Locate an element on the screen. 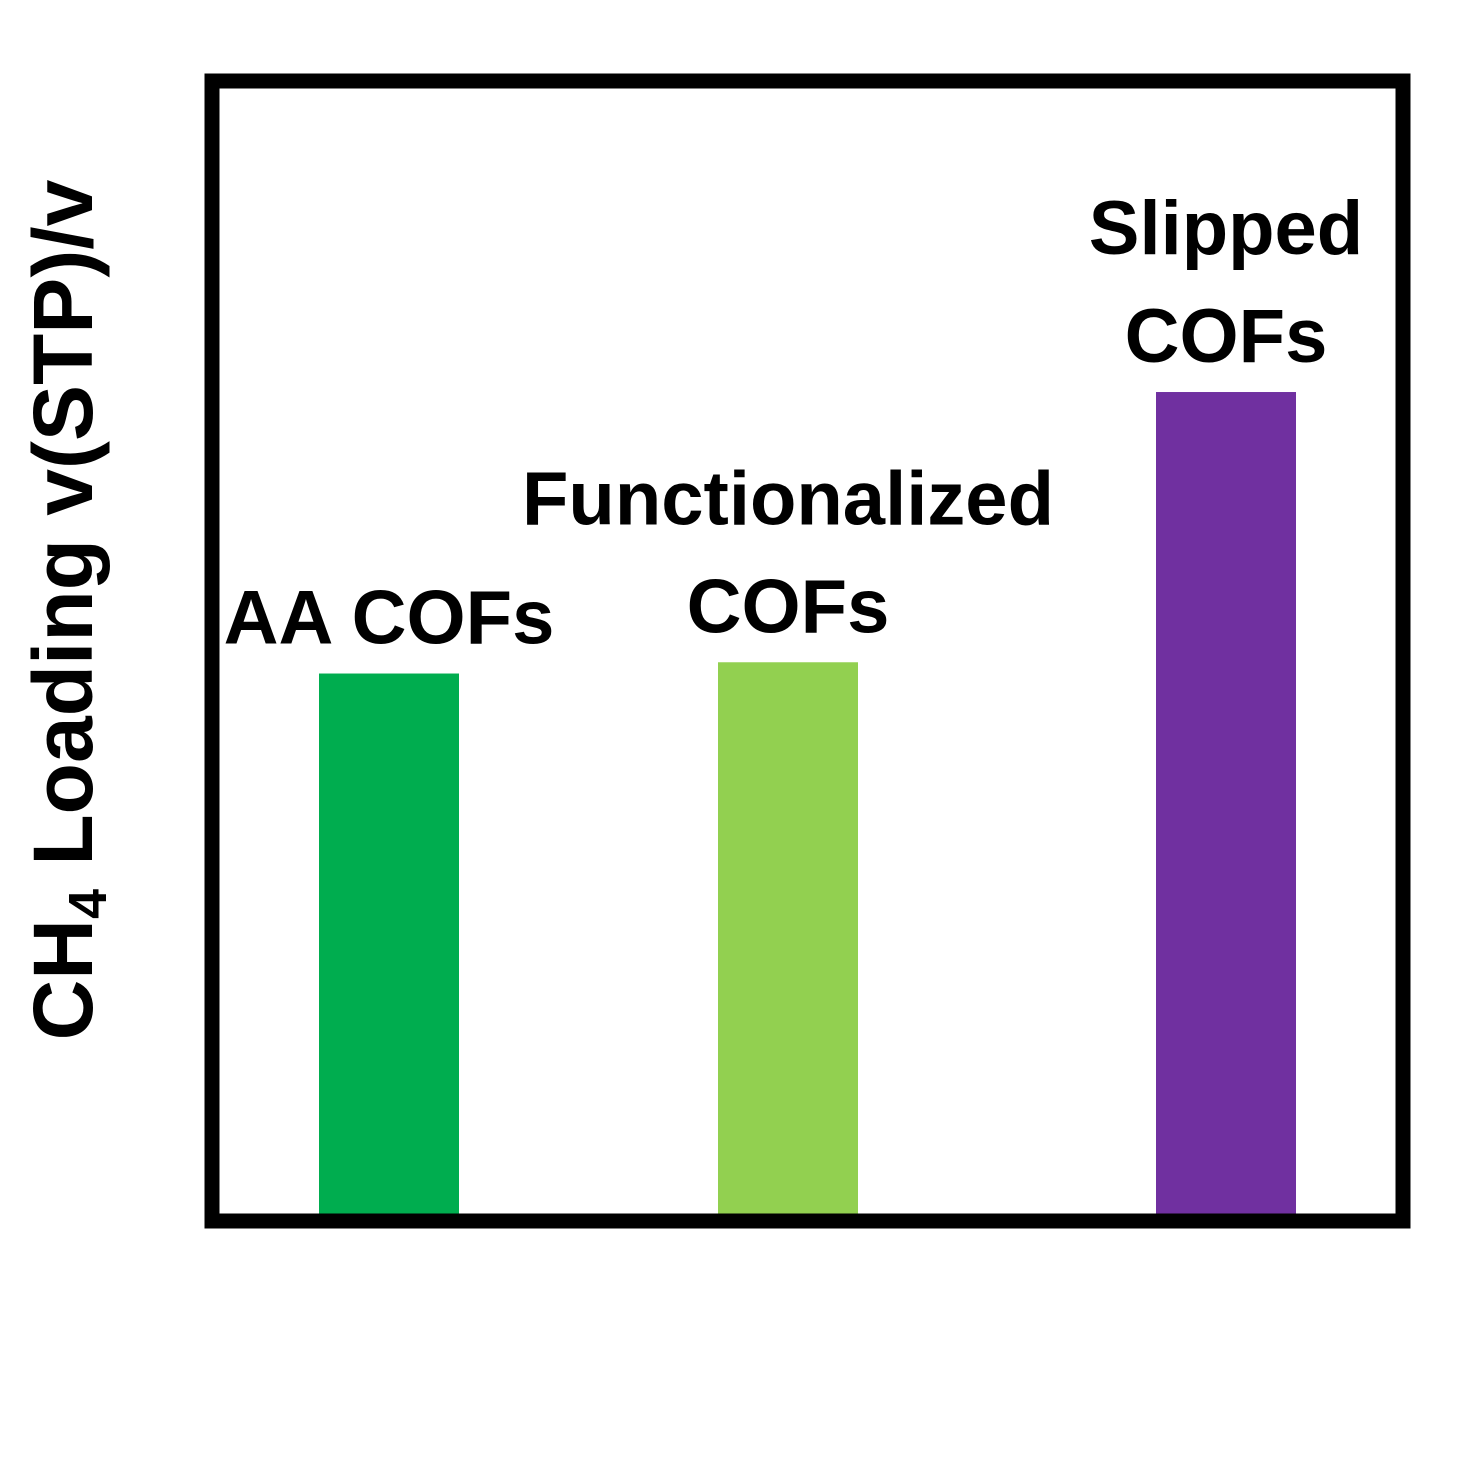 The width and height of the screenshot is (1472, 1461). bar-2-label-line-1: Functionalized is located at coordinates (788, 498).